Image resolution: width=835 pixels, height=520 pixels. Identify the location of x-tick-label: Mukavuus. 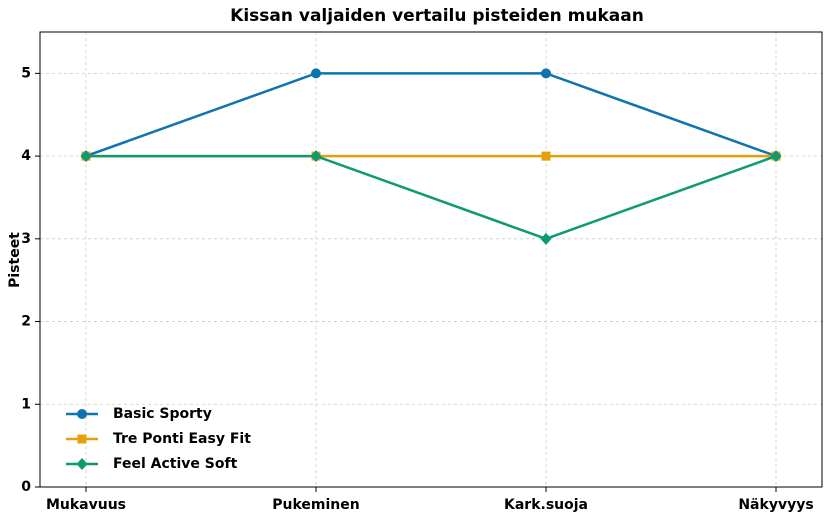
(86, 505).